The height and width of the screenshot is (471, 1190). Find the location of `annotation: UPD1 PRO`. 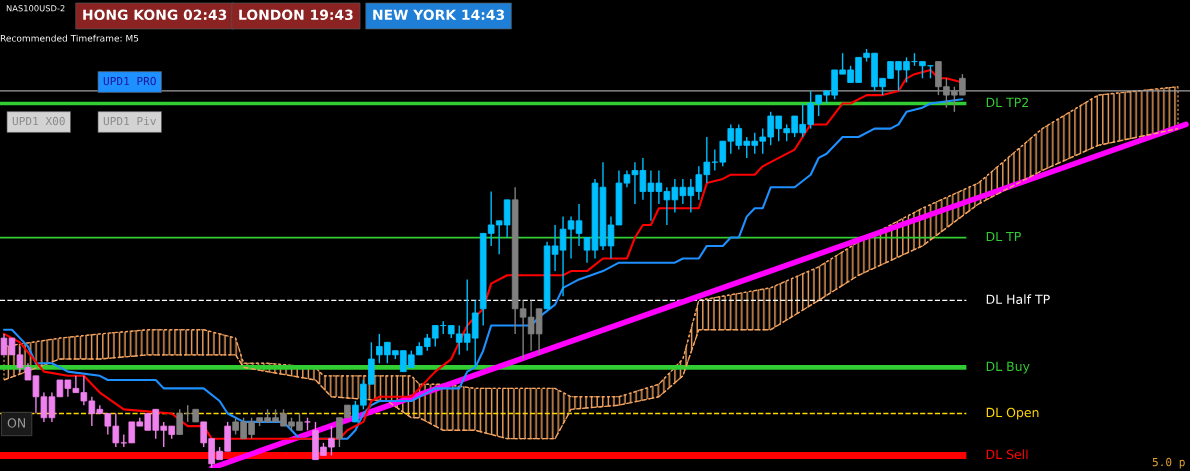

annotation: UPD1 PRO is located at coordinates (129, 81).